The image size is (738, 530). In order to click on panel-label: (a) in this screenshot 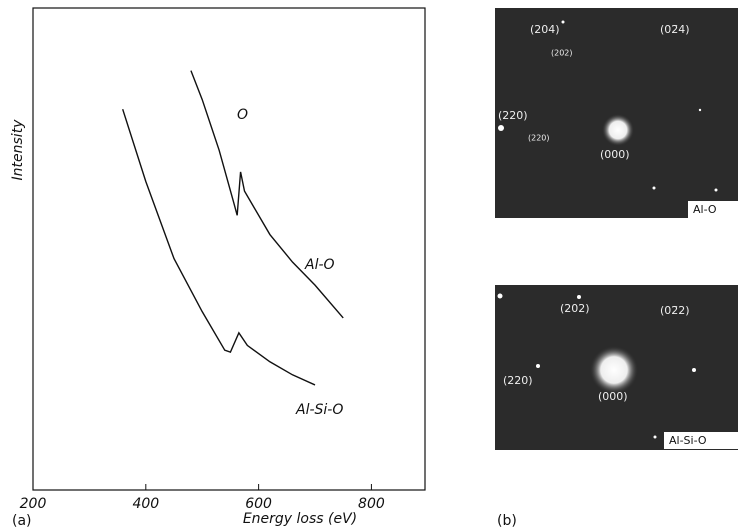, I will do `click(22, 521)`.